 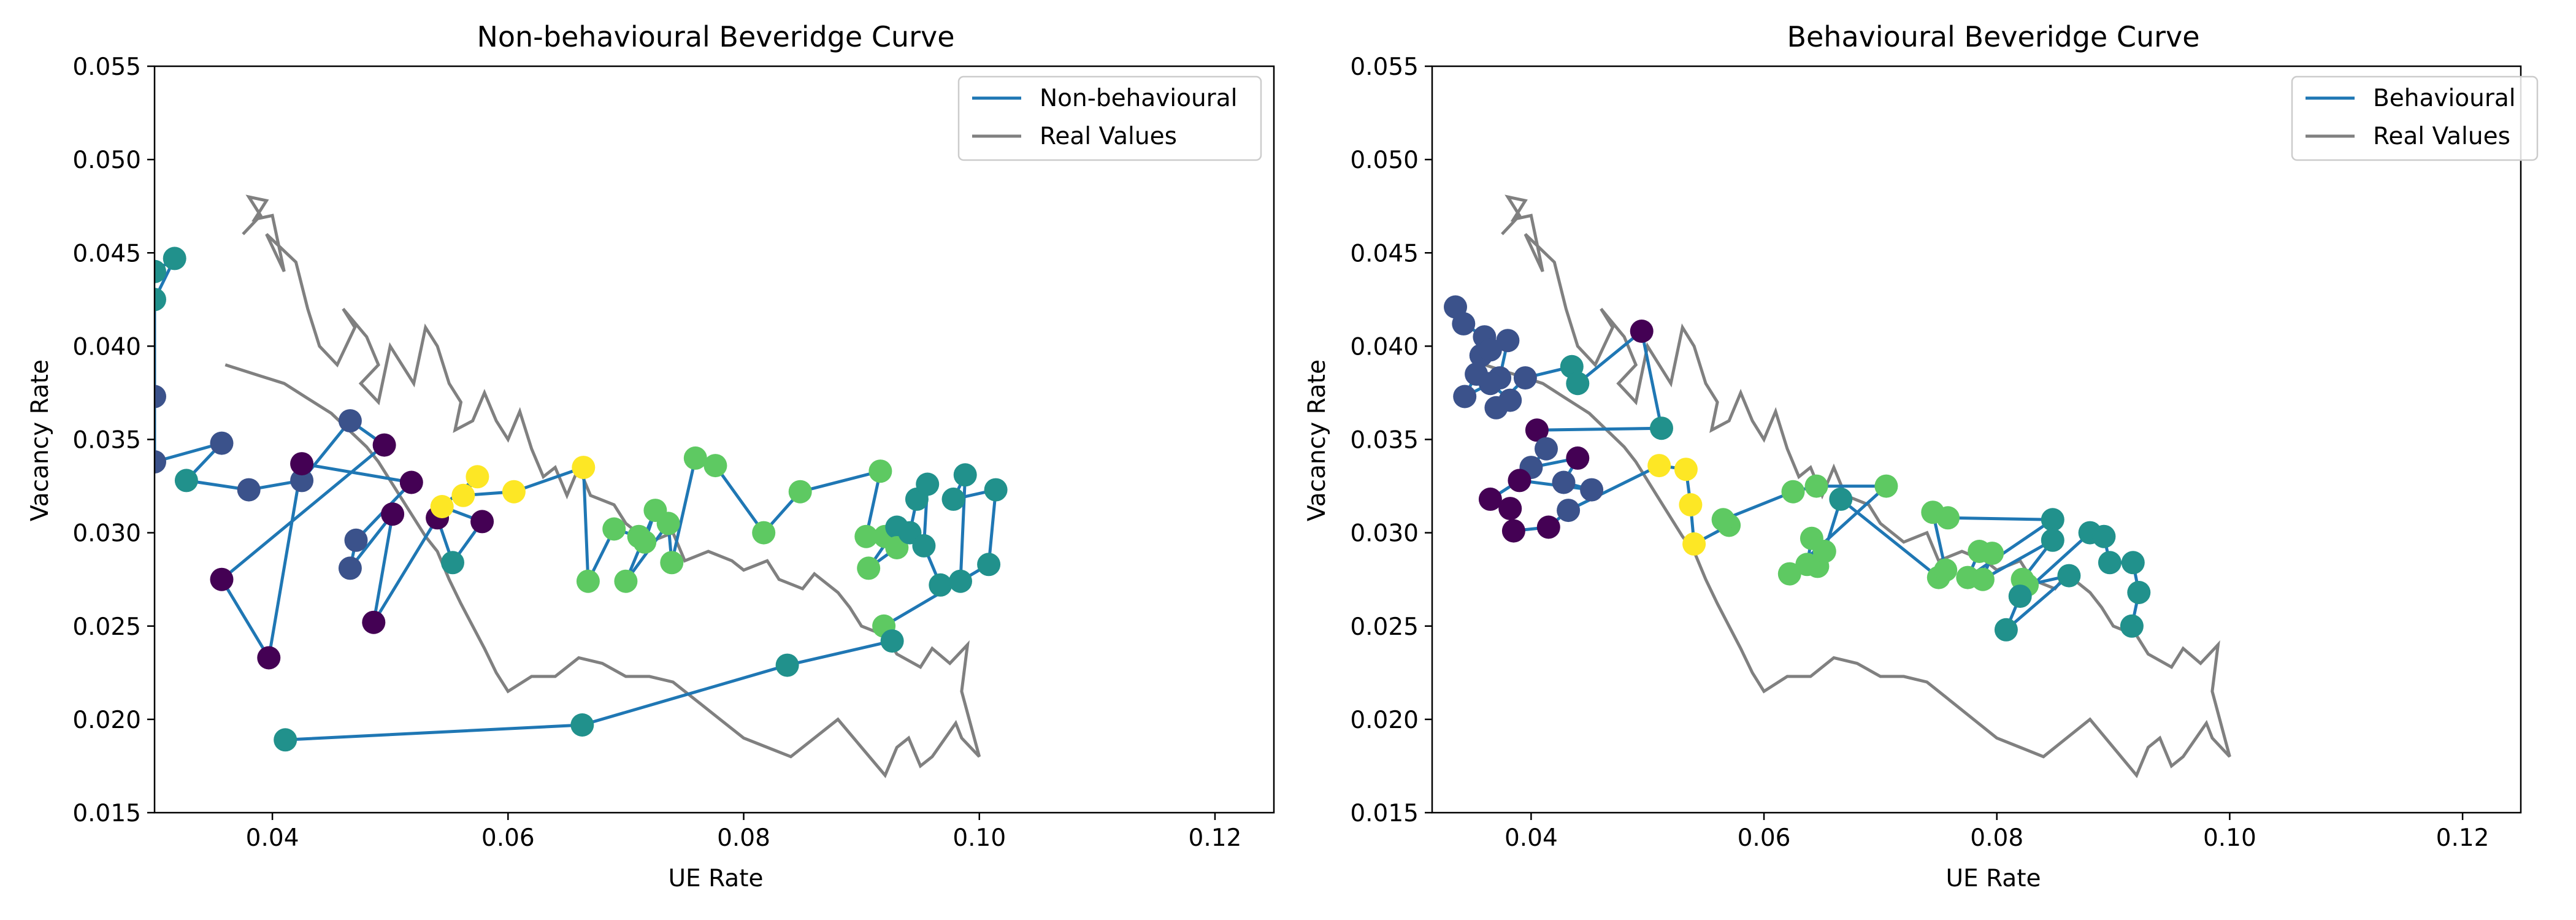 What do you see at coordinates (1108, 136) in the screenshot?
I see `legend-label-real: Real Values` at bounding box center [1108, 136].